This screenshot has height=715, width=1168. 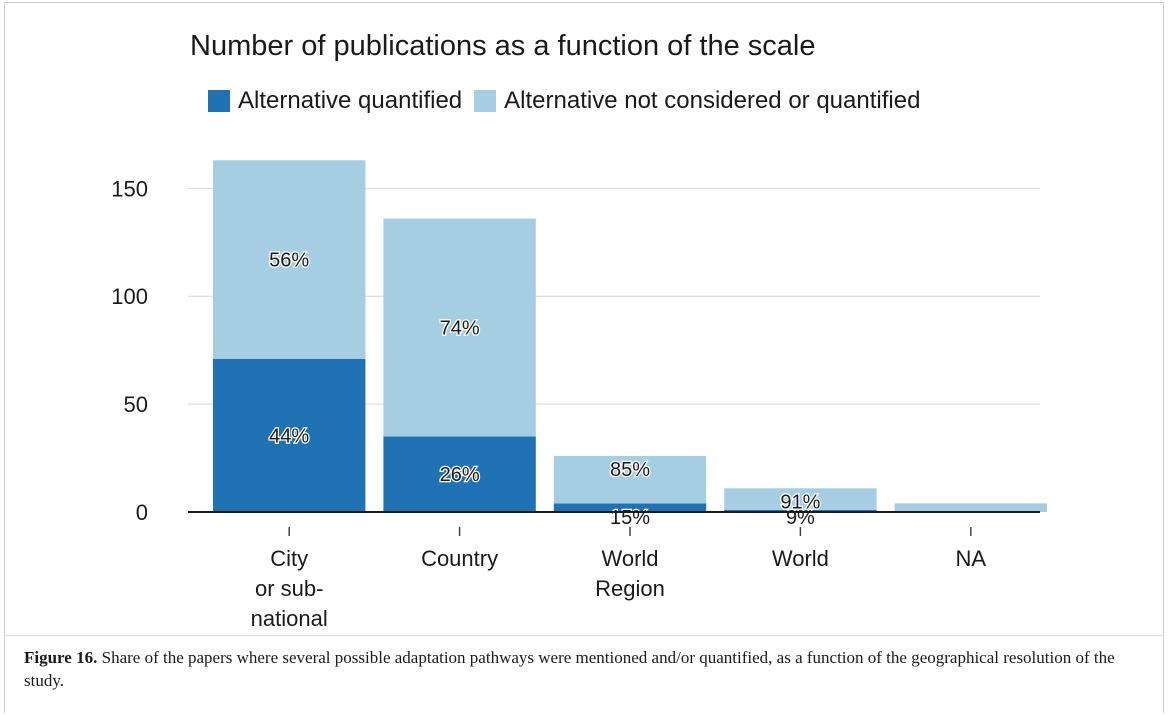 What do you see at coordinates (61, 657) in the screenshot?
I see `figure-label: Figure 16.` at bounding box center [61, 657].